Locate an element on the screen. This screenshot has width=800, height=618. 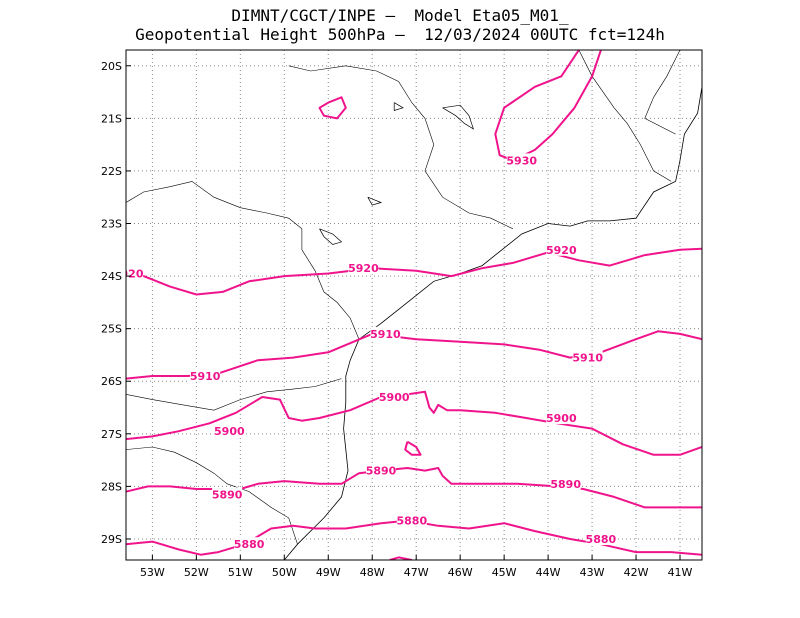
lon-tick-label: 44W is located at coordinates (548, 572).